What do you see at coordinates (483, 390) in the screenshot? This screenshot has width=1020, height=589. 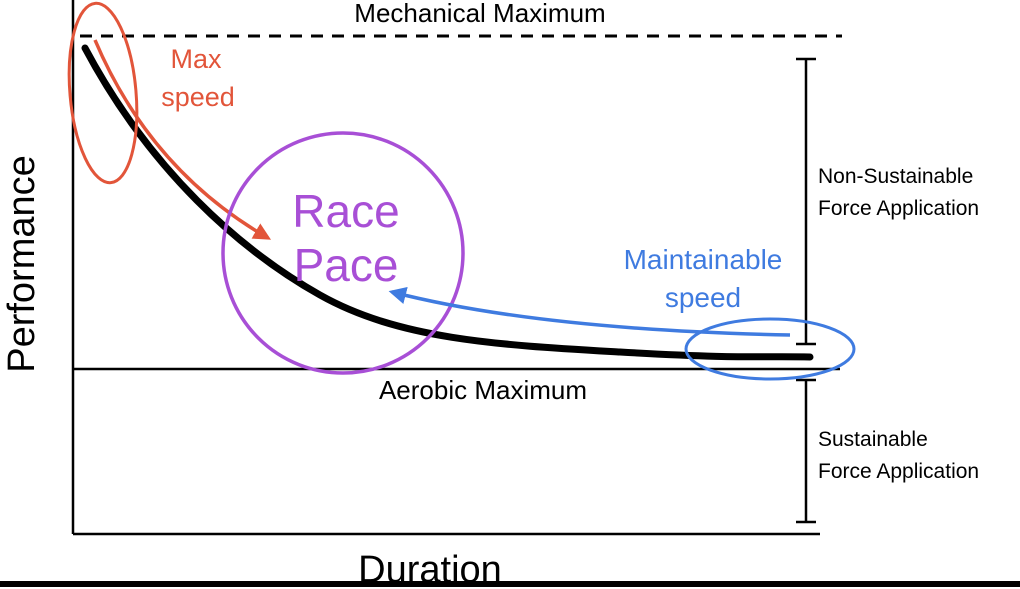 I see `aerobic-maximum-label: Aerobic Maximum` at bounding box center [483, 390].